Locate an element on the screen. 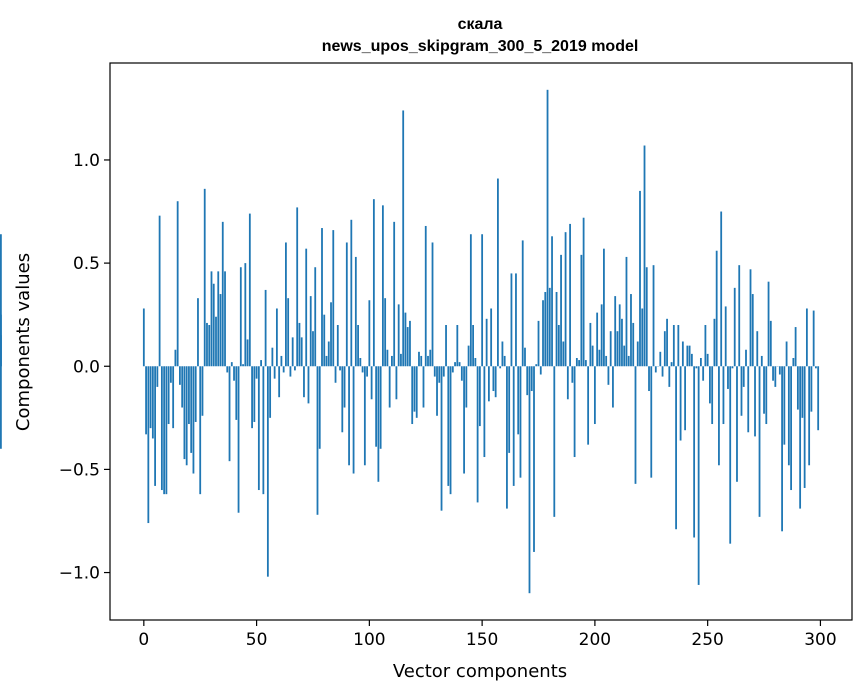 The height and width of the screenshot is (696, 867). y-tick-label: 0.0 is located at coordinates (86, 367).